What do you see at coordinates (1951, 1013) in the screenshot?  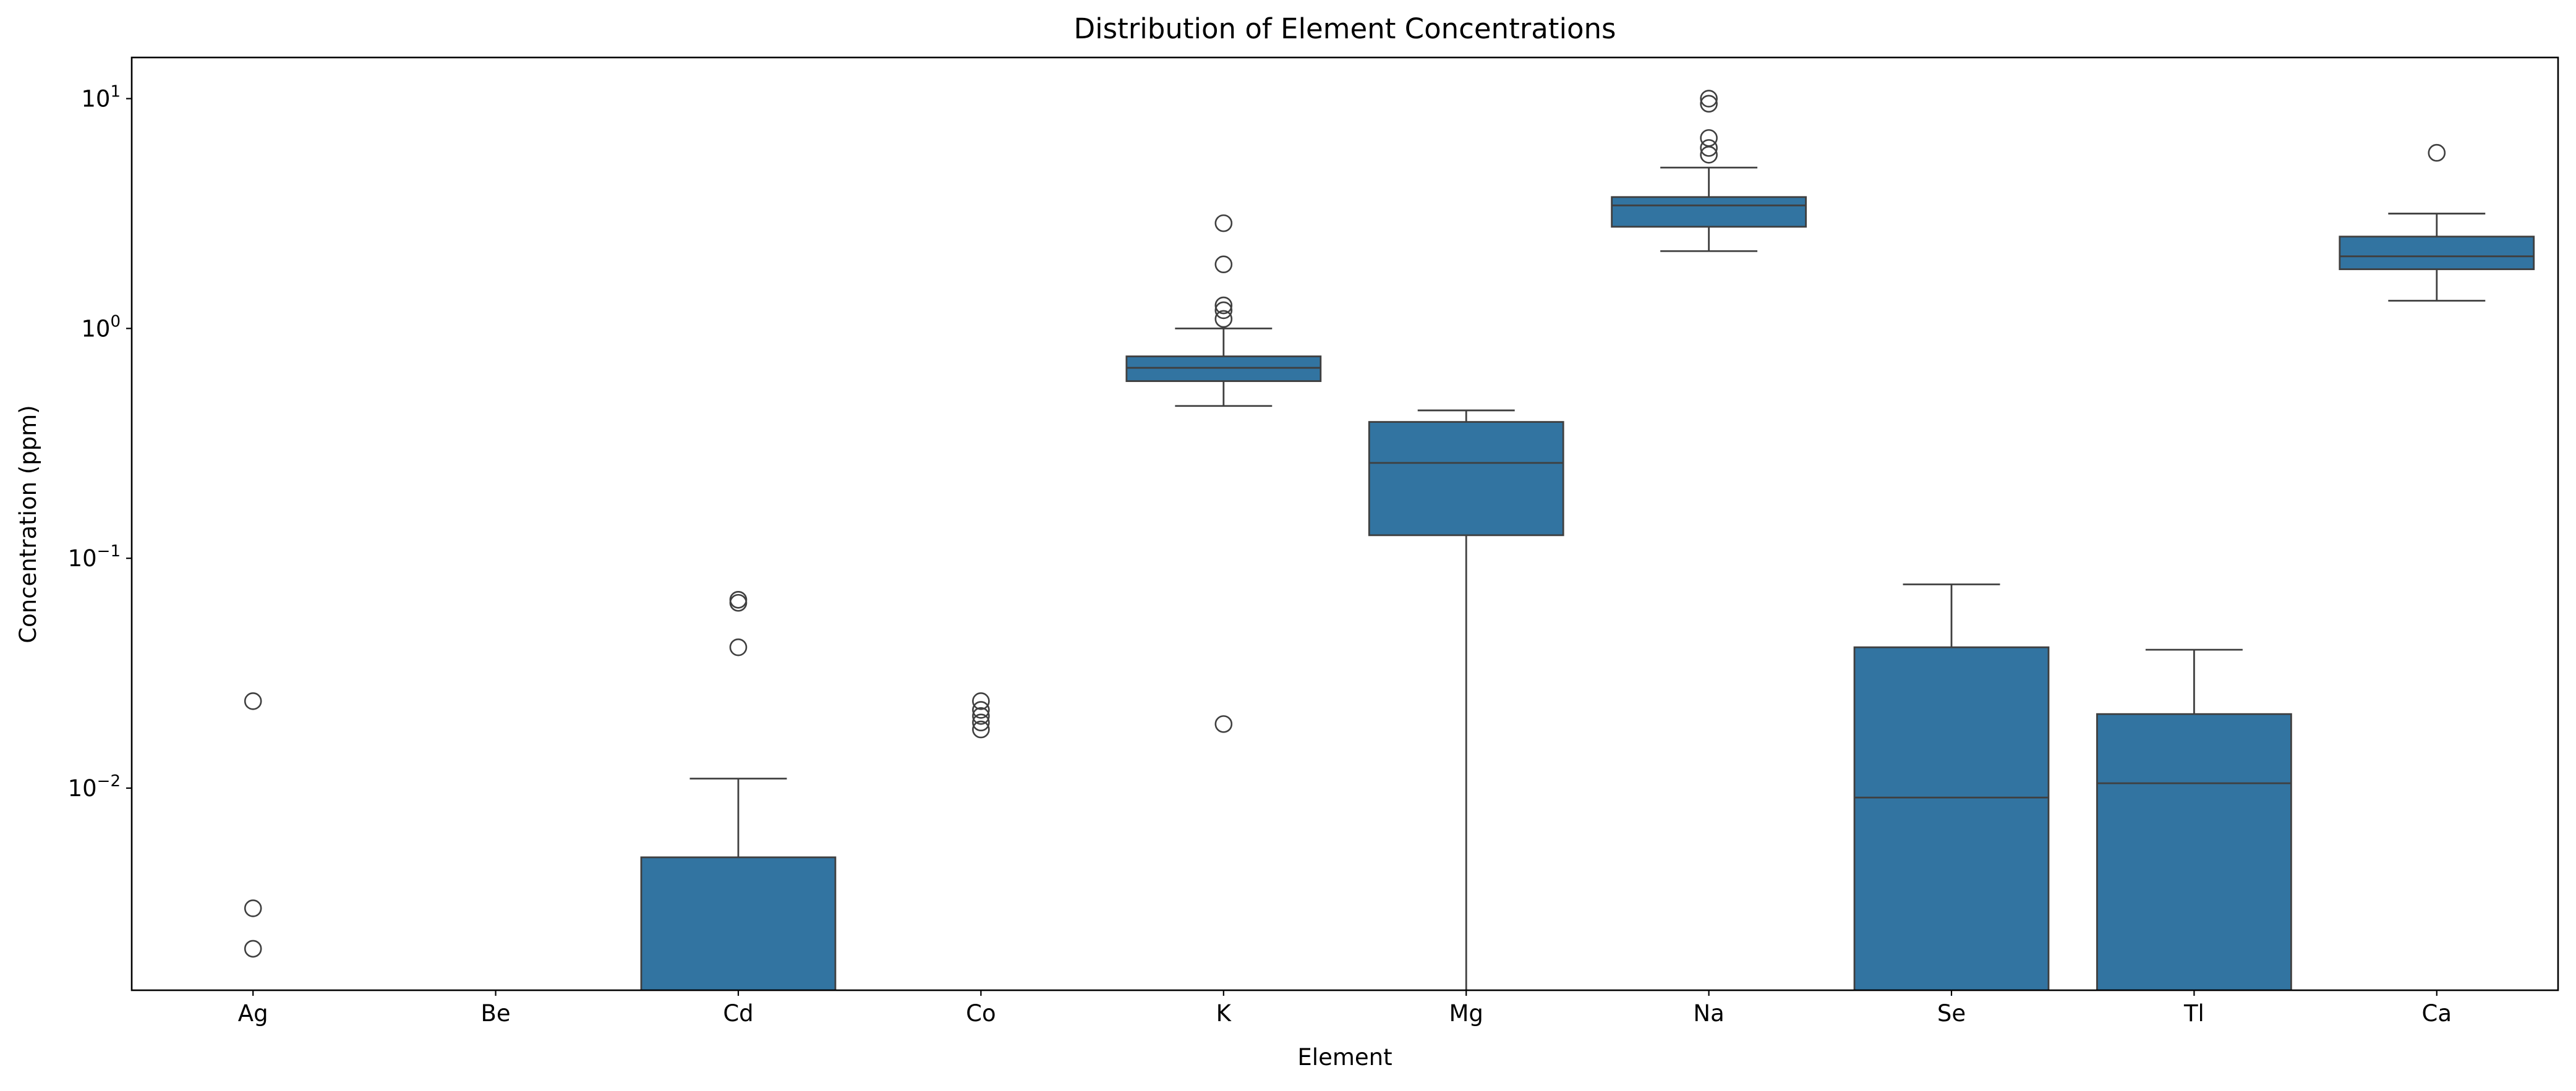 I see `x-tick-label: Se` at bounding box center [1951, 1013].